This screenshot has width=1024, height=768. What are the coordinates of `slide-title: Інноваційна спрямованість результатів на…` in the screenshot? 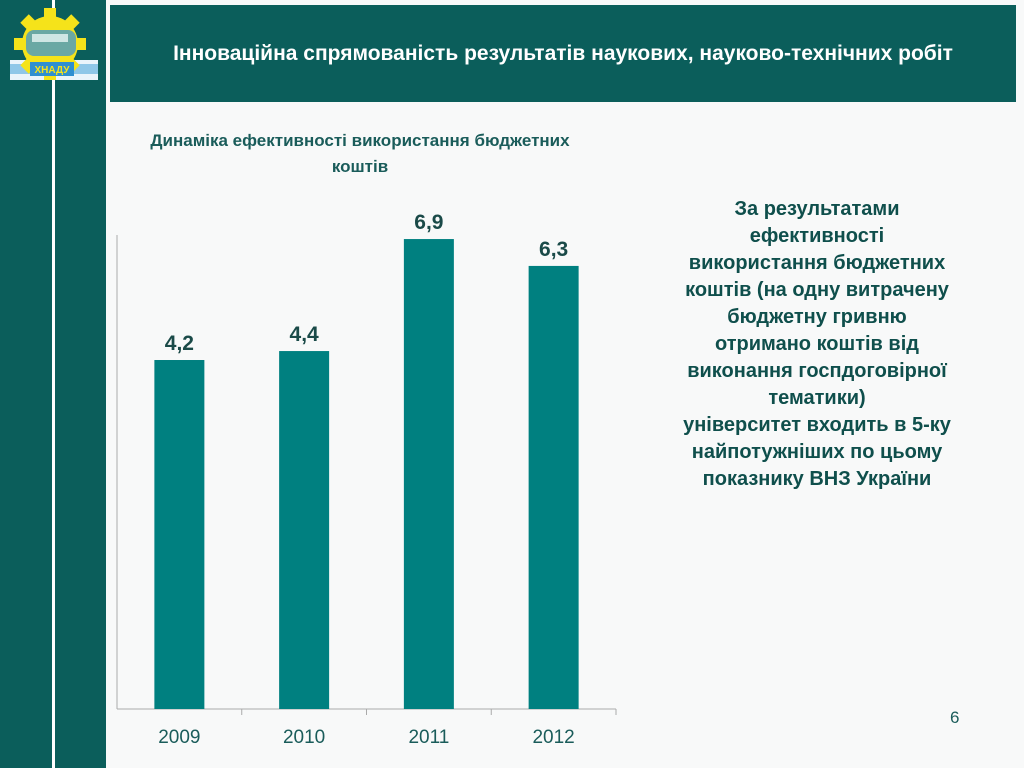 It's located at (563, 53).